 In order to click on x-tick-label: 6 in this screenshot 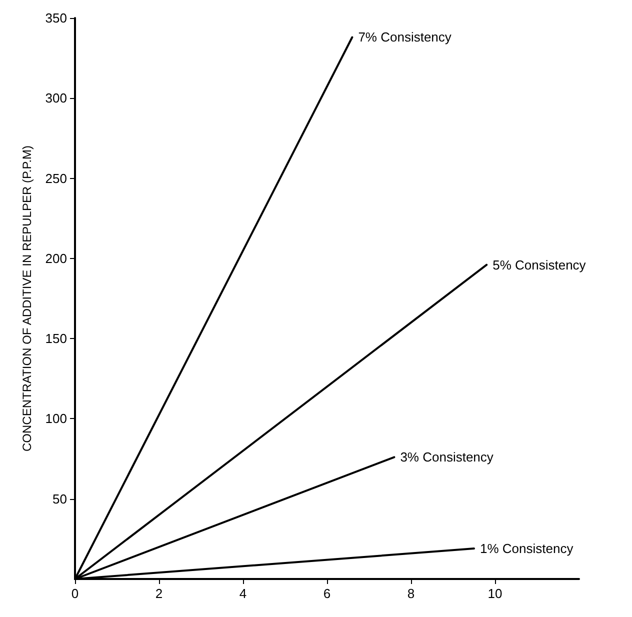, I will do `click(327, 593)`.